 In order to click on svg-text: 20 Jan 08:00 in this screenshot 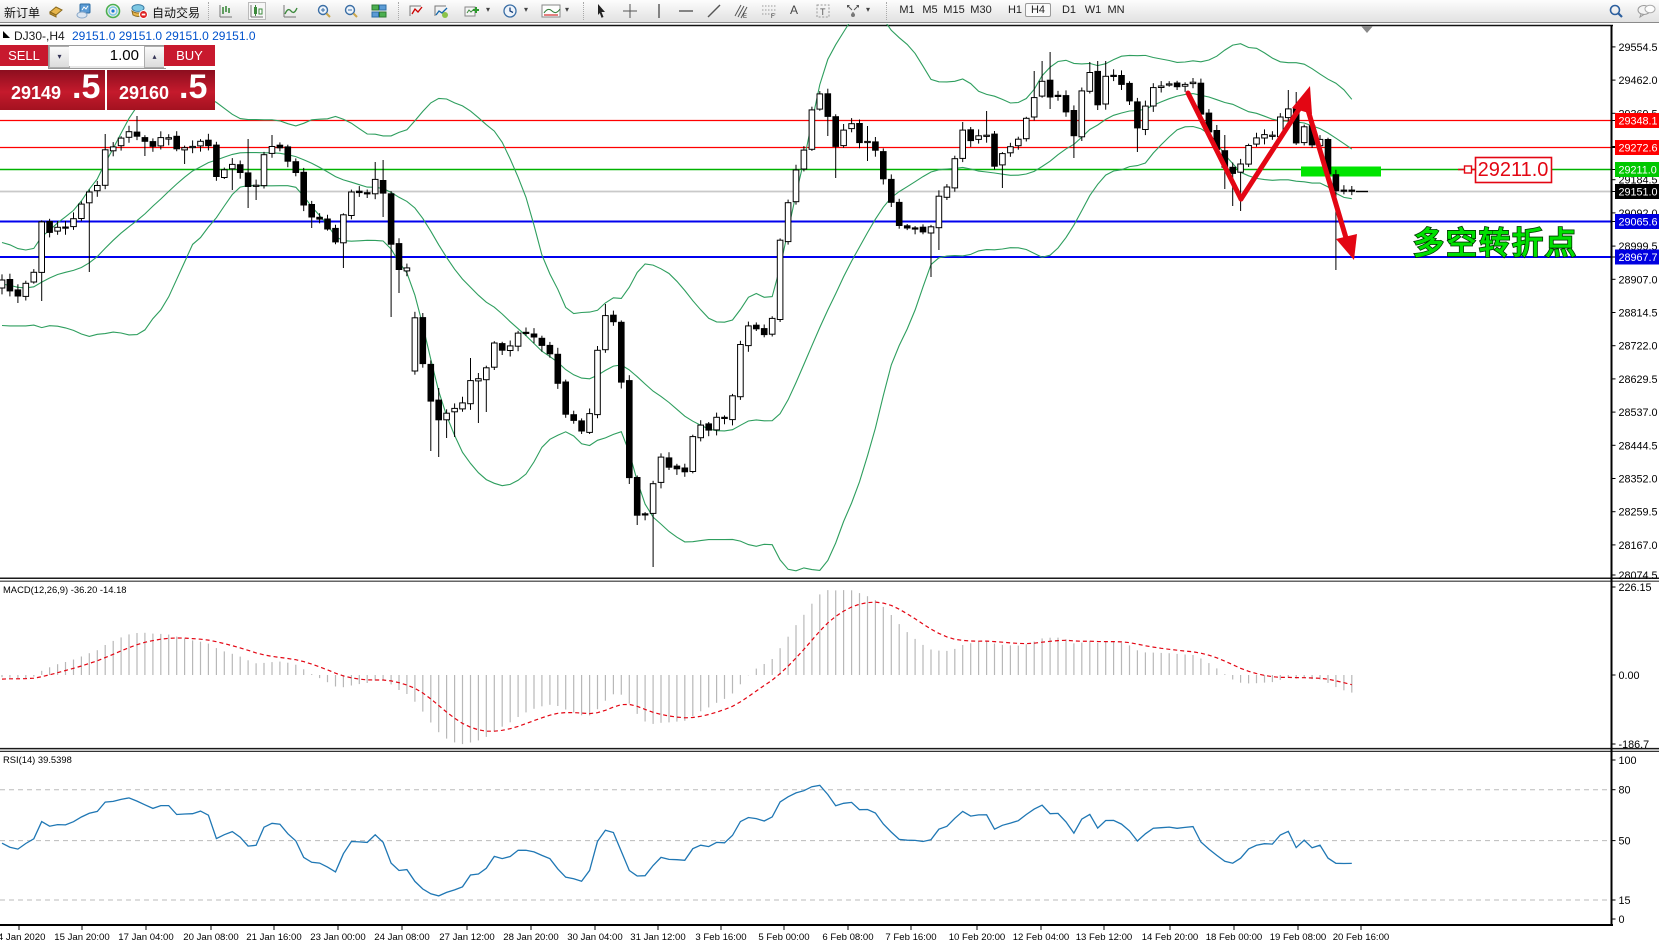, I will do `click(210, 937)`.